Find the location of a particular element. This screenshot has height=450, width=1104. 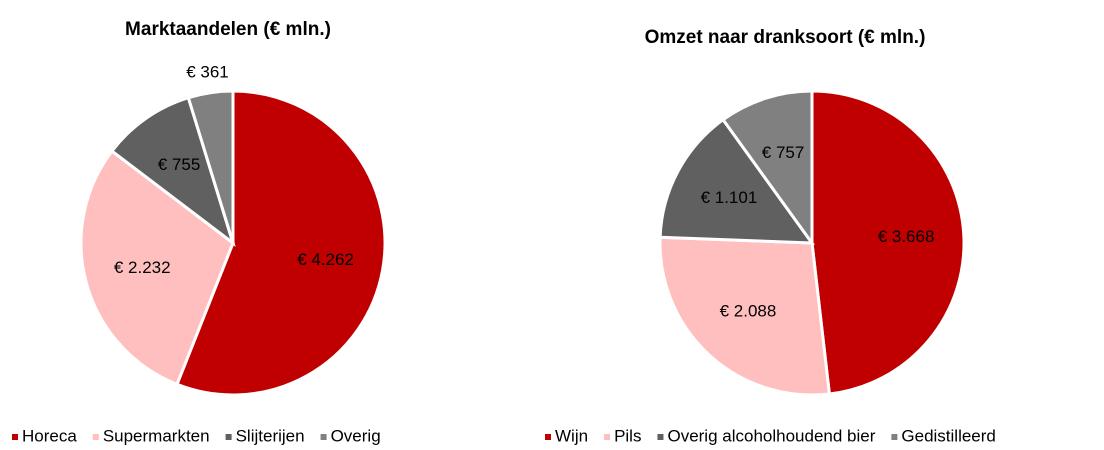

data-label: € 755 is located at coordinates (179, 164).